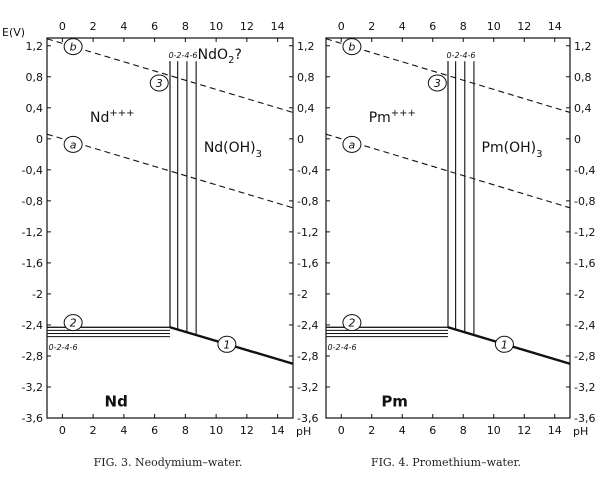 The image size is (610, 480). Describe the element at coordinates (35, 46) in the screenshot. I see `y-tick-label-left: 1,2` at that location.